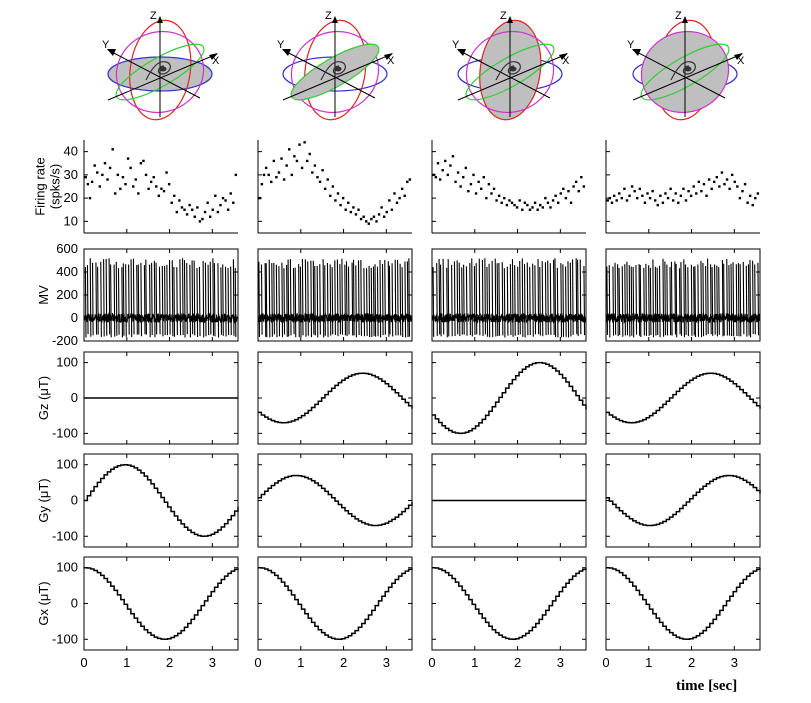 The width and height of the screenshot is (811, 703). I want to click on y-axis-letter: Y, so click(631, 45).